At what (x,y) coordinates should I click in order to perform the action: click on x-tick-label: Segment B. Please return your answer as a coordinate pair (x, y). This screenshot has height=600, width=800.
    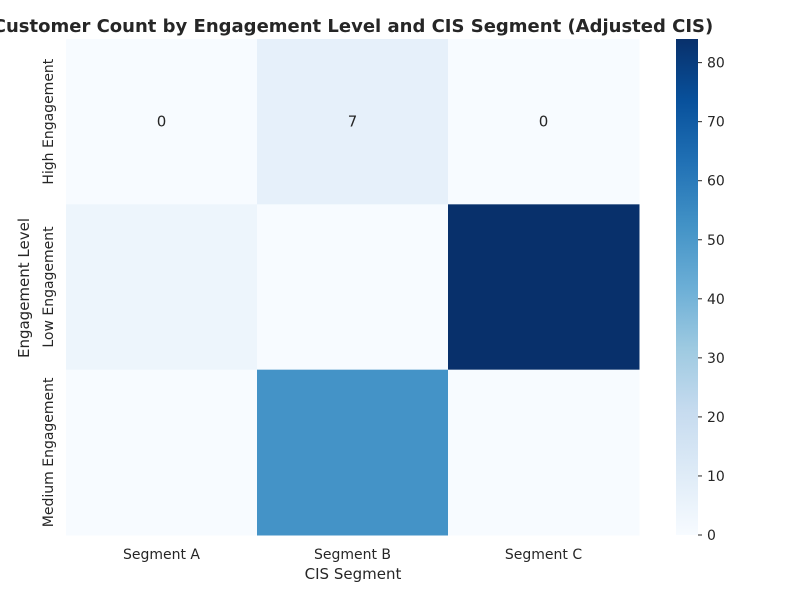
    Looking at the image, I should click on (352, 555).